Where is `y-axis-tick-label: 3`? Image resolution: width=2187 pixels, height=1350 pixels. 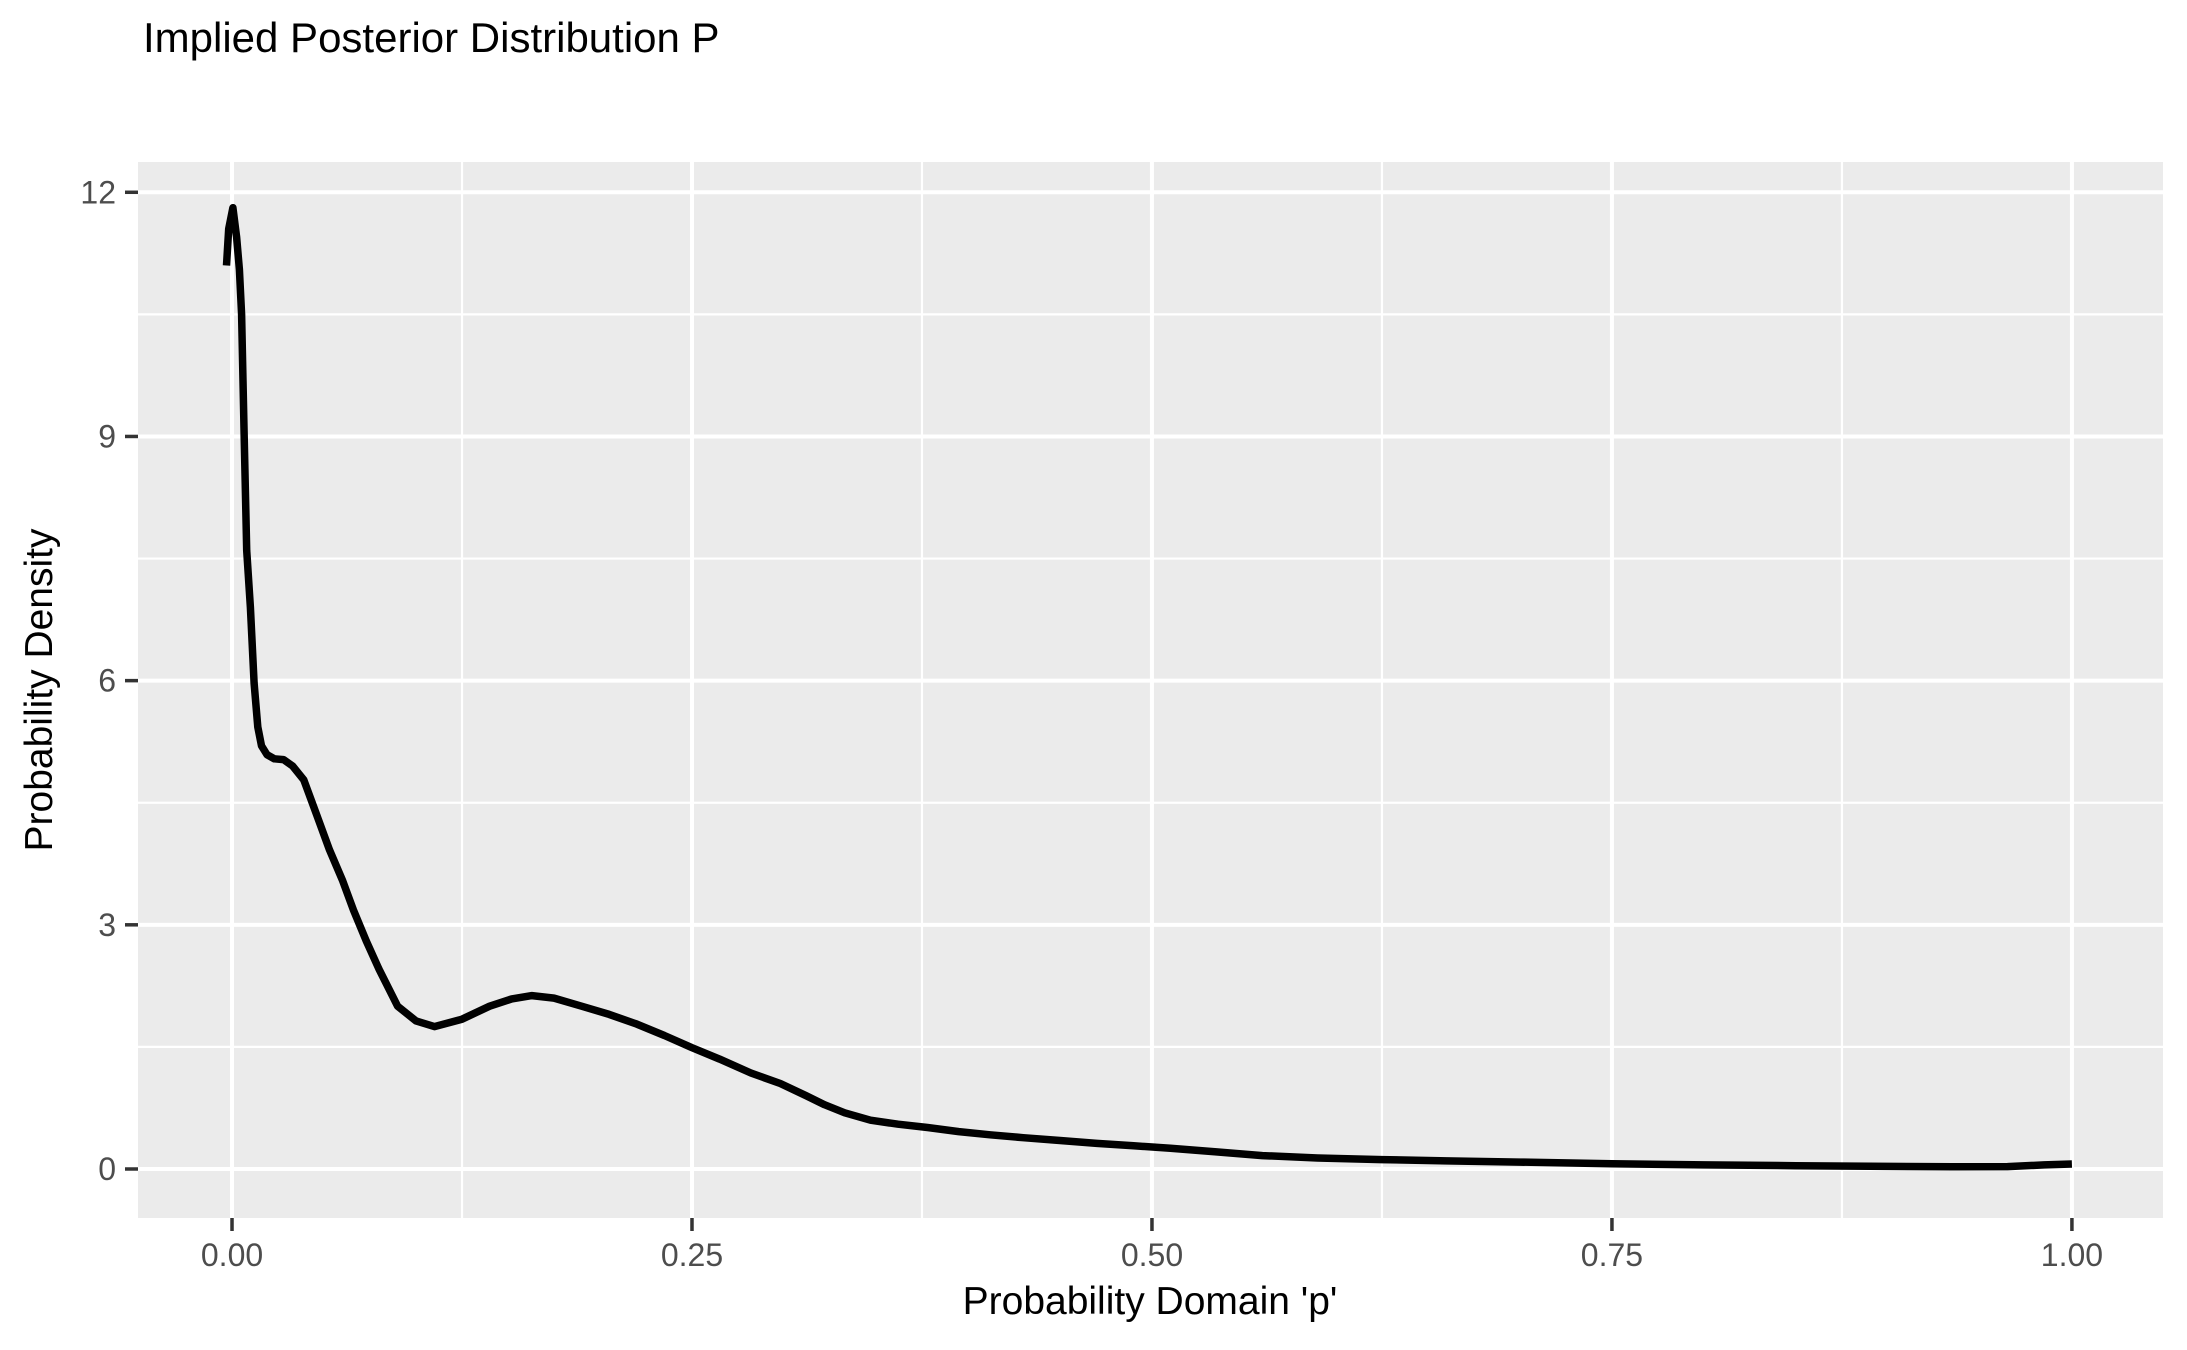 y-axis-tick-label: 3 is located at coordinates (107, 925).